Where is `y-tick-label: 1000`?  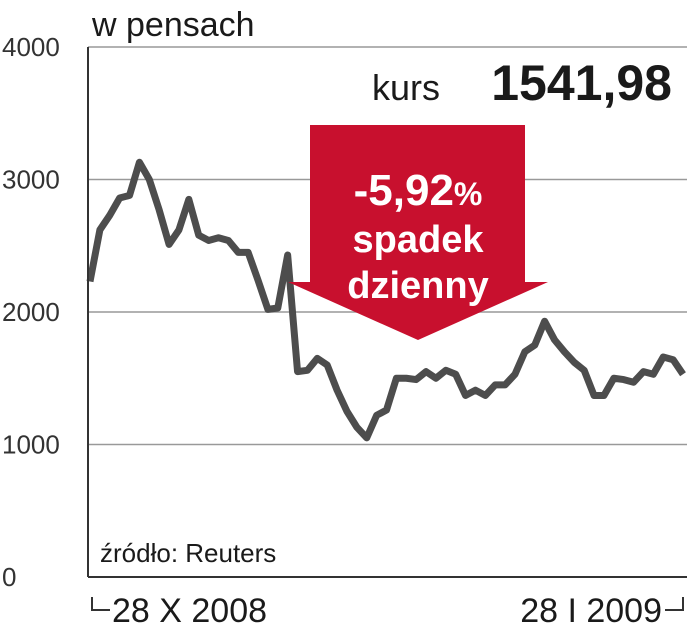 y-tick-label: 1000 is located at coordinates (31, 445).